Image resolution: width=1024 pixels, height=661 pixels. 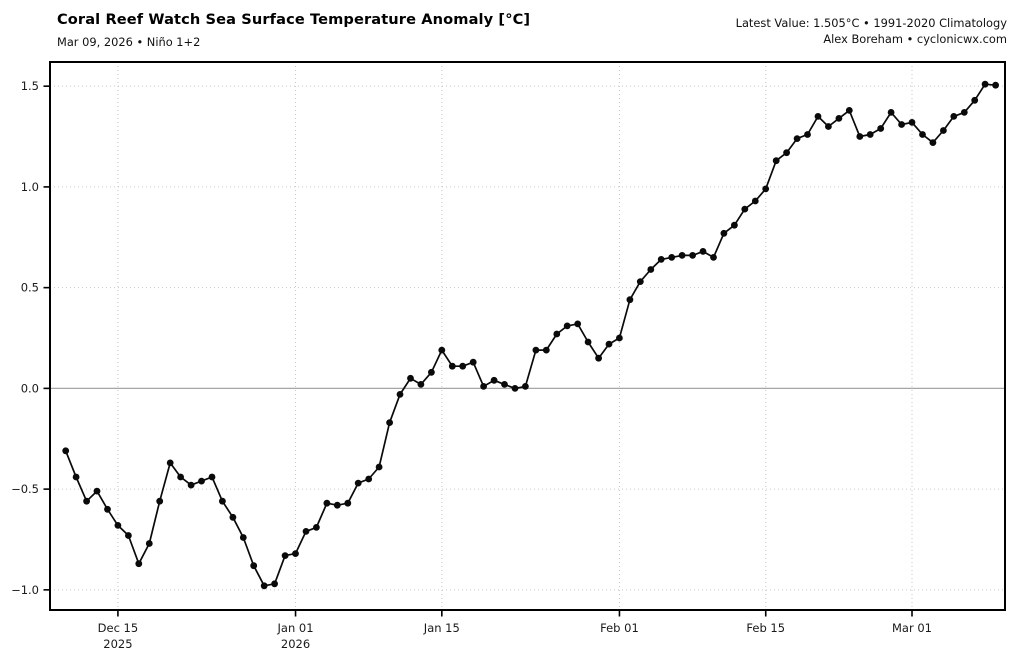 What do you see at coordinates (25, 590) in the screenshot?
I see `y-tick-label: −1.0` at bounding box center [25, 590].